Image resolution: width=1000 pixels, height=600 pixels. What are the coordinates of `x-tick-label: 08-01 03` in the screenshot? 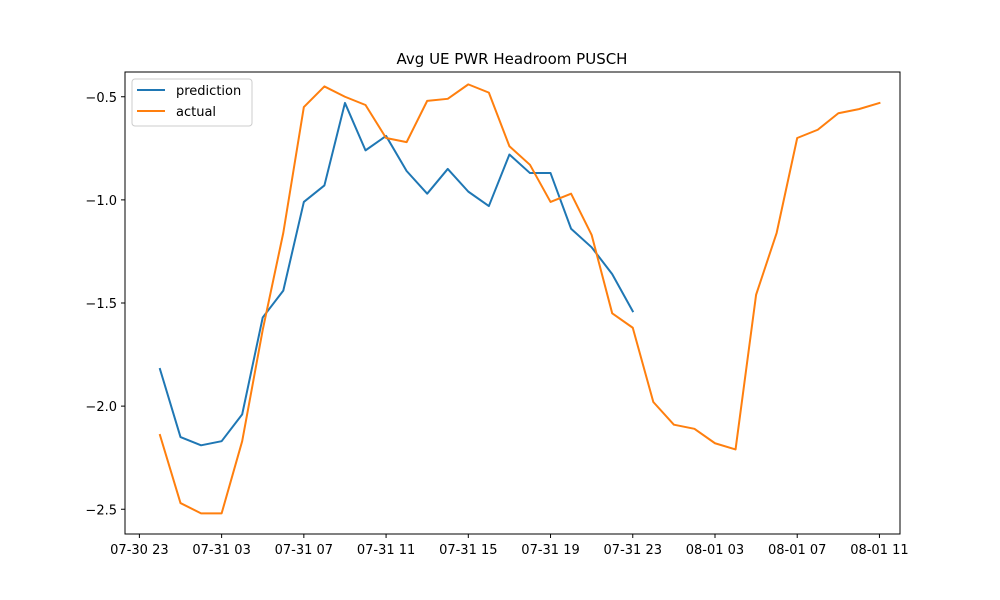 It's located at (715, 550).